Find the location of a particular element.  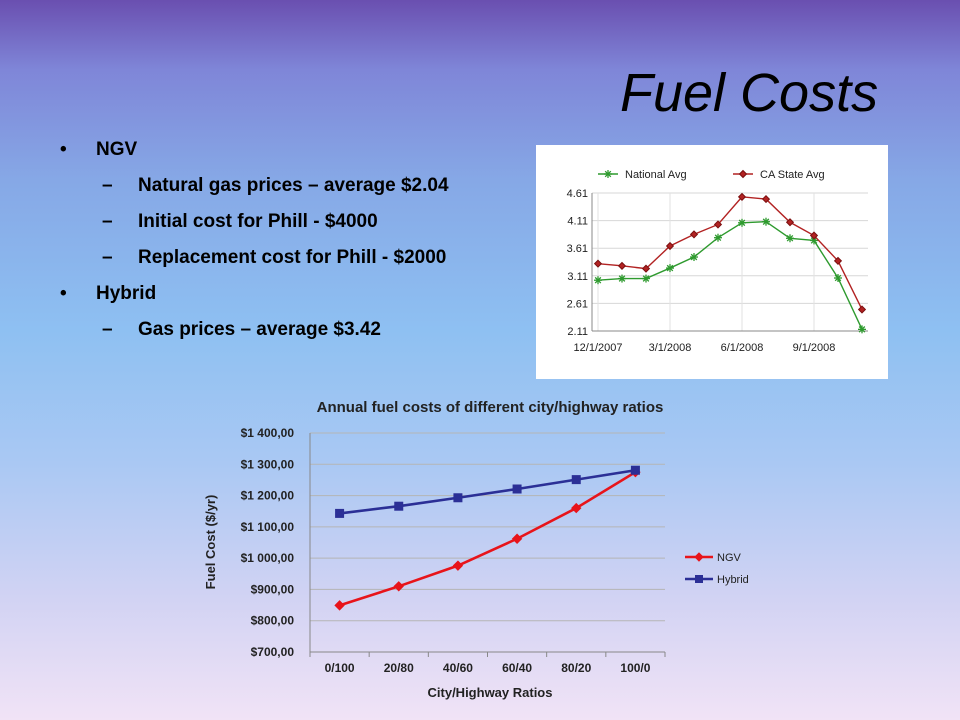

y-tick-label: 4.61 is located at coordinates (577, 194).